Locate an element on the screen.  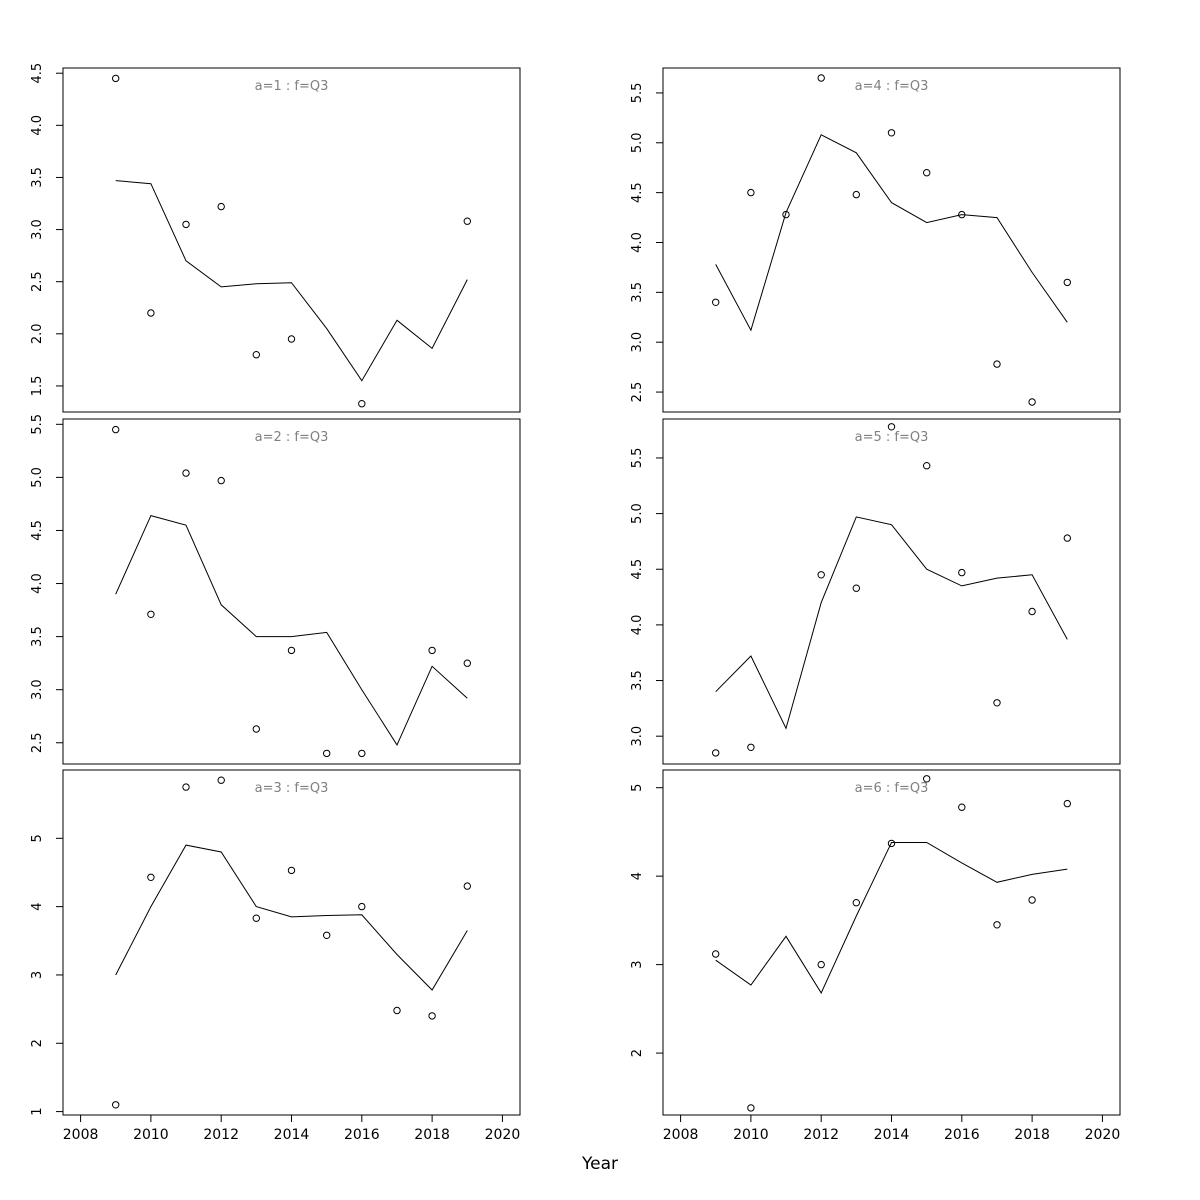
panel-title: a=5 : f=Q3 is located at coordinates (892, 437).